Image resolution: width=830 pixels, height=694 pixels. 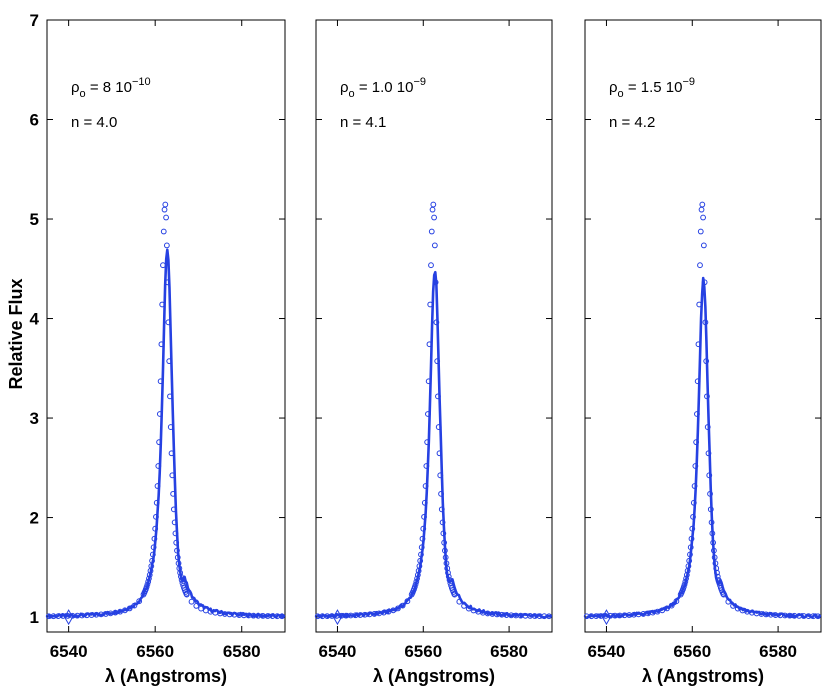 I want to click on n-annotation: n = 4.2, so click(x=632, y=122).